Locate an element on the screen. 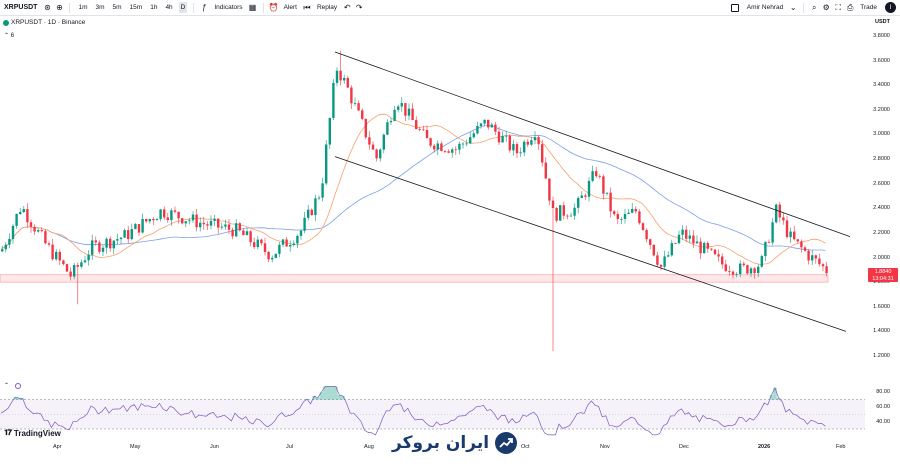 The image size is (900, 471). add-symbol-icon: ⊕ is located at coordinates (59, 7).